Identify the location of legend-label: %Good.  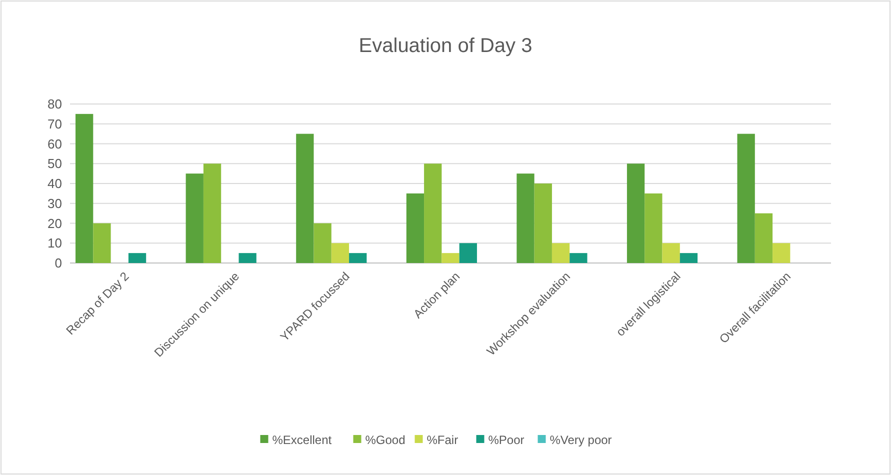
(385, 440).